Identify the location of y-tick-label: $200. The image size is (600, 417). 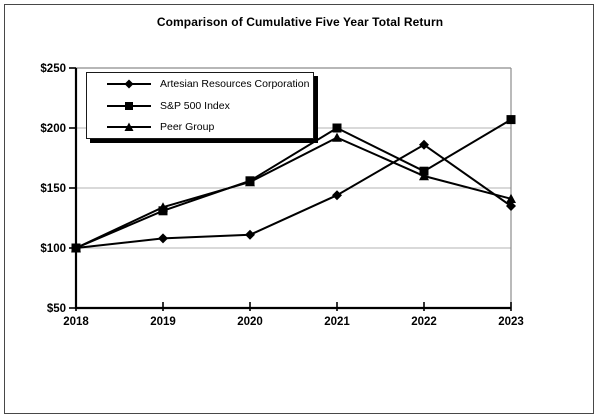
(53, 129).